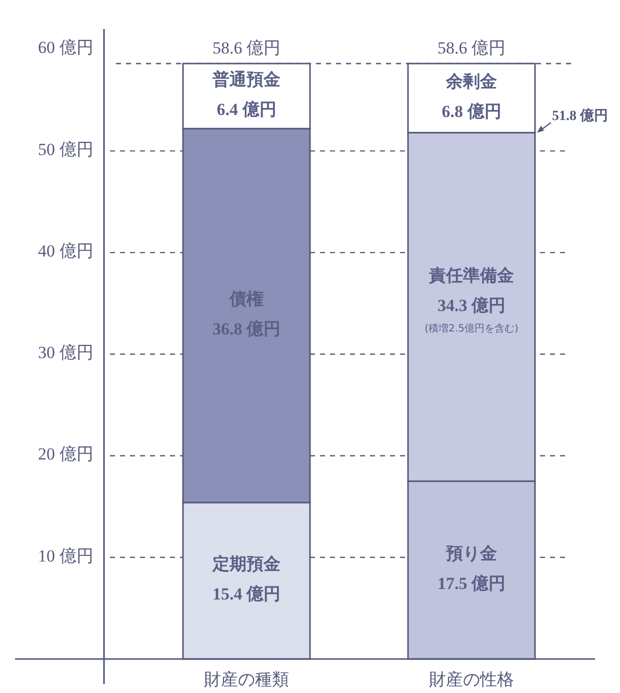 The image size is (620, 693). What do you see at coordinates (246, 679) in the screenshot?
I see `x-tick-label: 財産の種類` at bounding box center [246, 679].